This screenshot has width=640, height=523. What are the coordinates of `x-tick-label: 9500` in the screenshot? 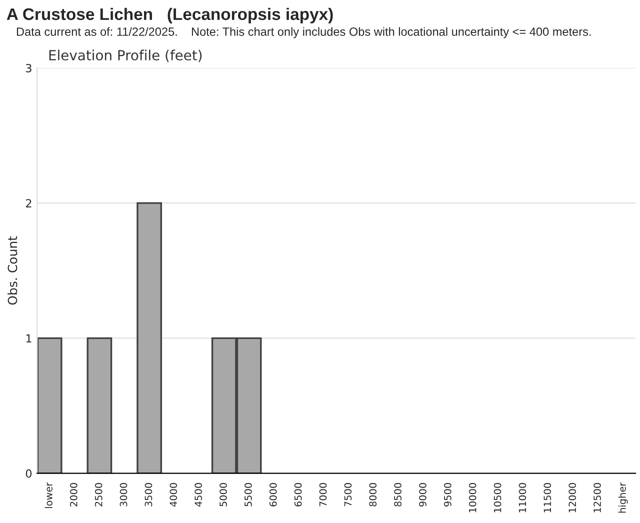 It's located at (448, 494).